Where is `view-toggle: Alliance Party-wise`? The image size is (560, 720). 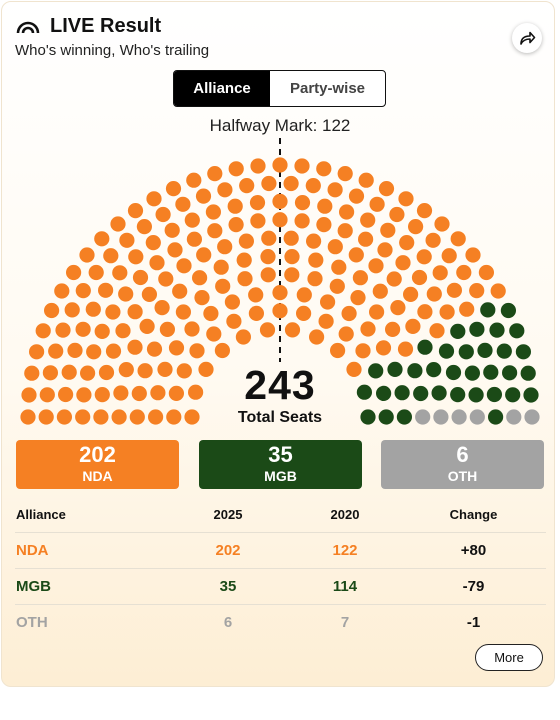 view-toggle: Alliance Party-wise is located at coordinates (279, 88).